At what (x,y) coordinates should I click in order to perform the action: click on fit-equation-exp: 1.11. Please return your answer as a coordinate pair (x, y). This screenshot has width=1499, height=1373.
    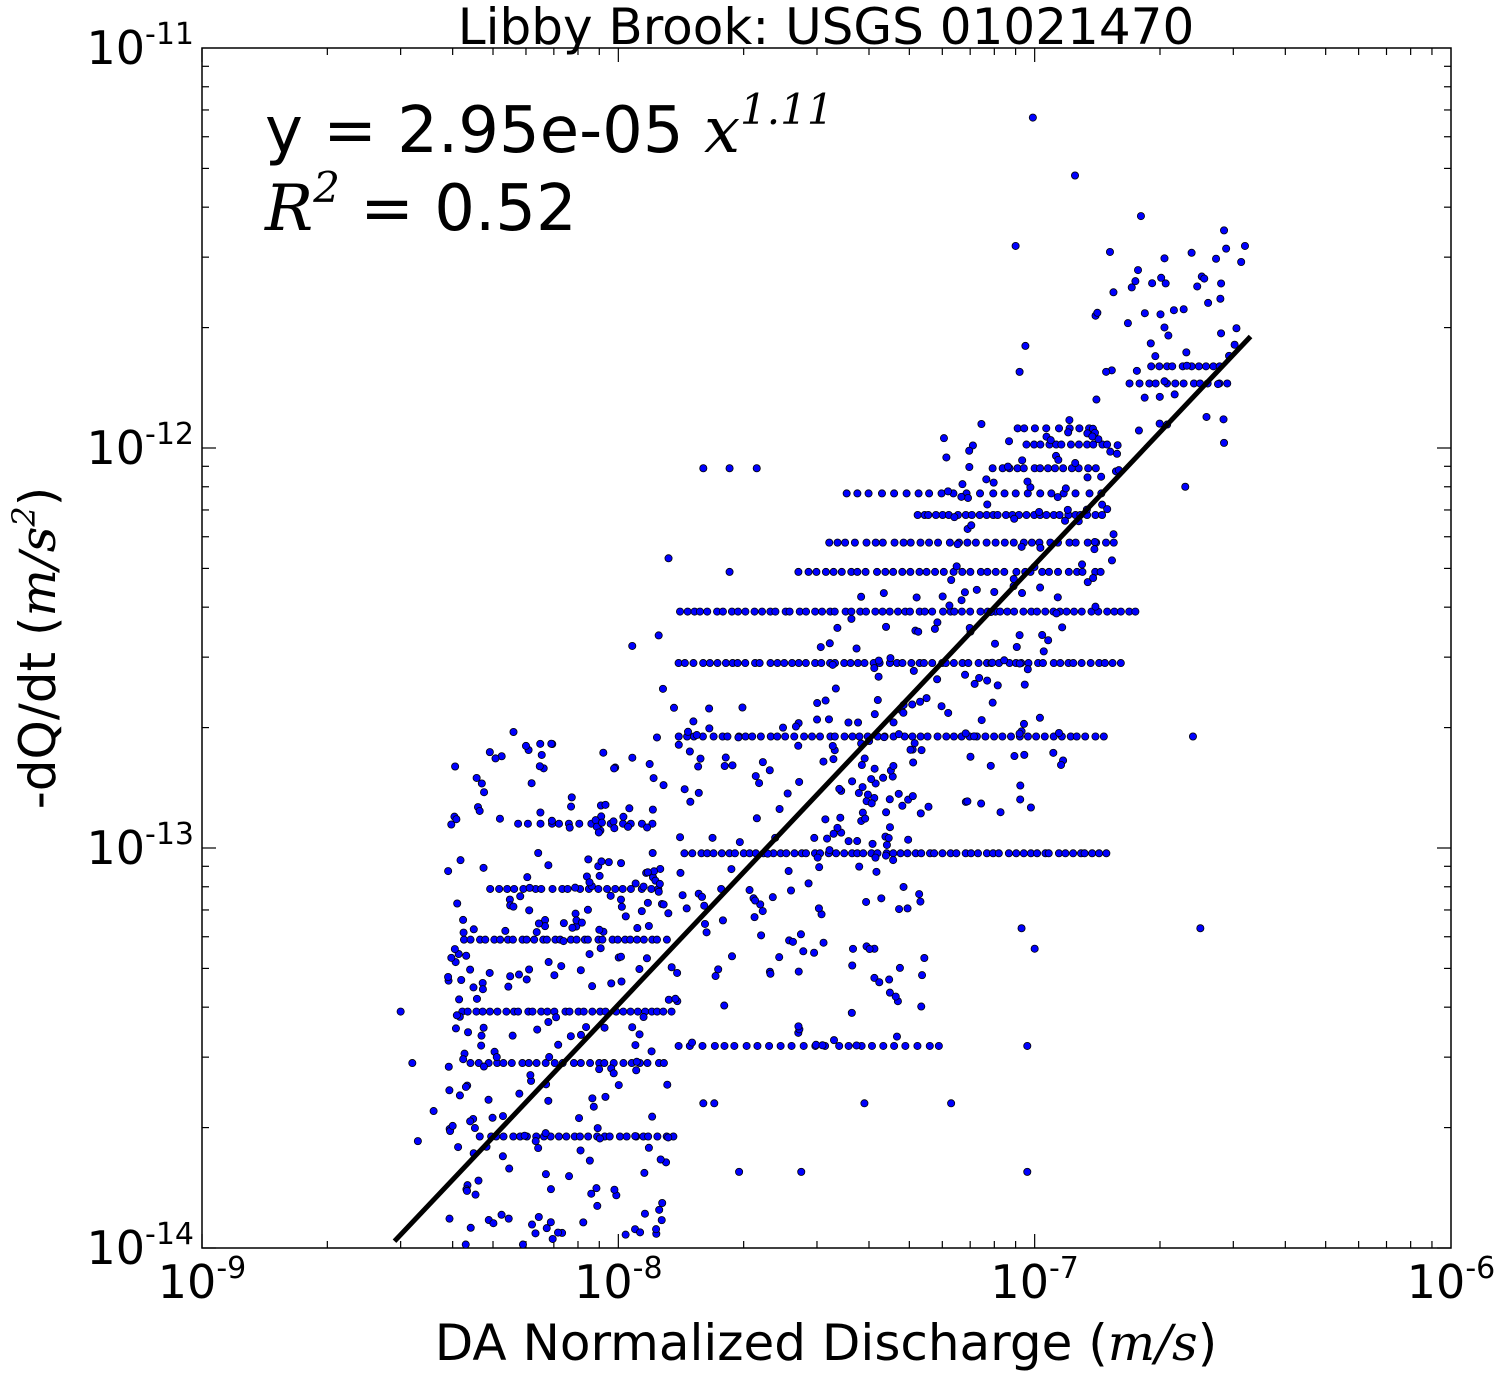
    Looking at the image, I should click on (787, 109).